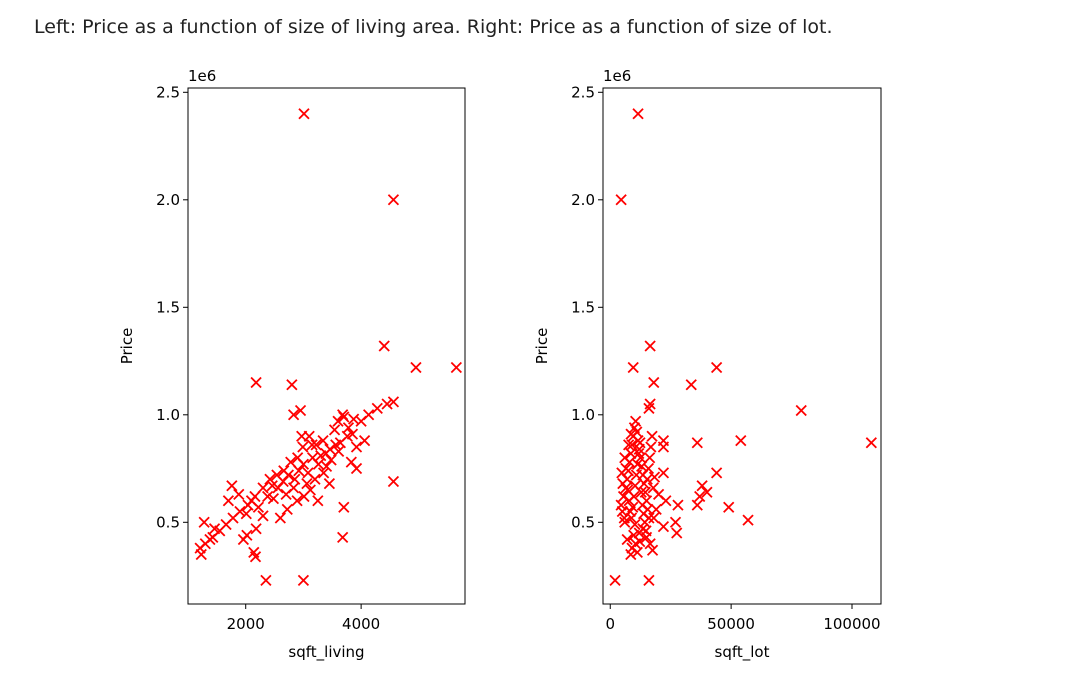 This screenshot has width=1067, height=679. I want to click on y-tick-label: 2.5, so click(583, 92).